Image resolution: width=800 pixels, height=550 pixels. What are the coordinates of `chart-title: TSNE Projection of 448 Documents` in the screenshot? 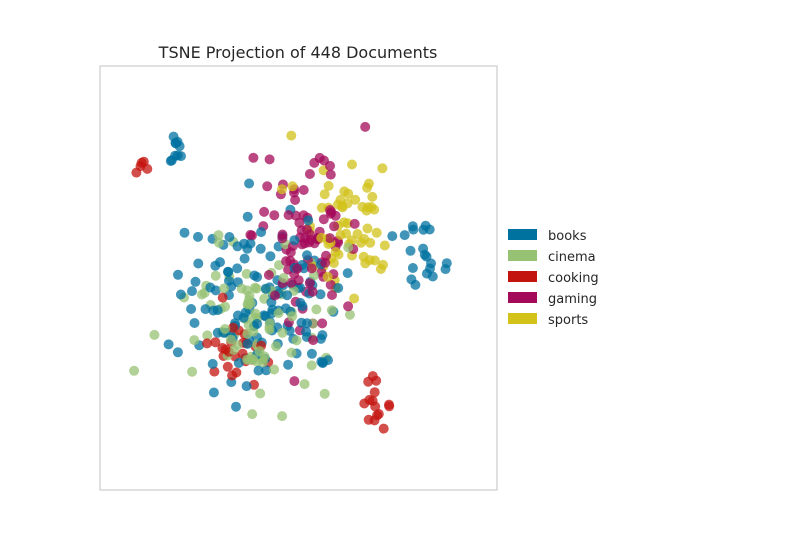 It's located at (298, 52).